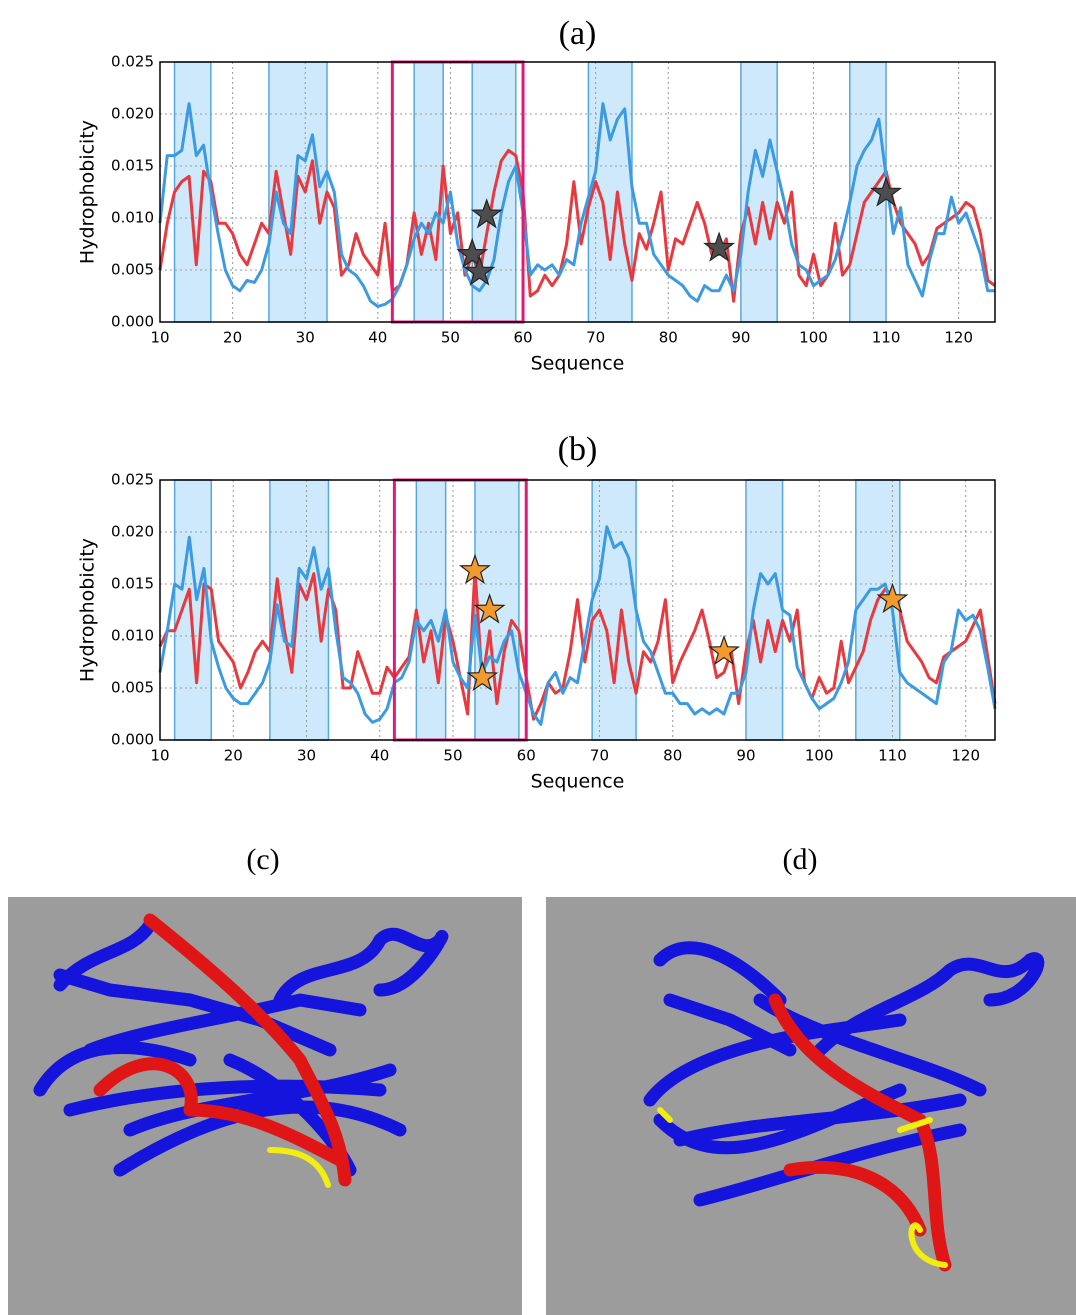  Describe the element at coordinates (800, 859) in the screenshot. I see `panel-label: (d)` at that location.